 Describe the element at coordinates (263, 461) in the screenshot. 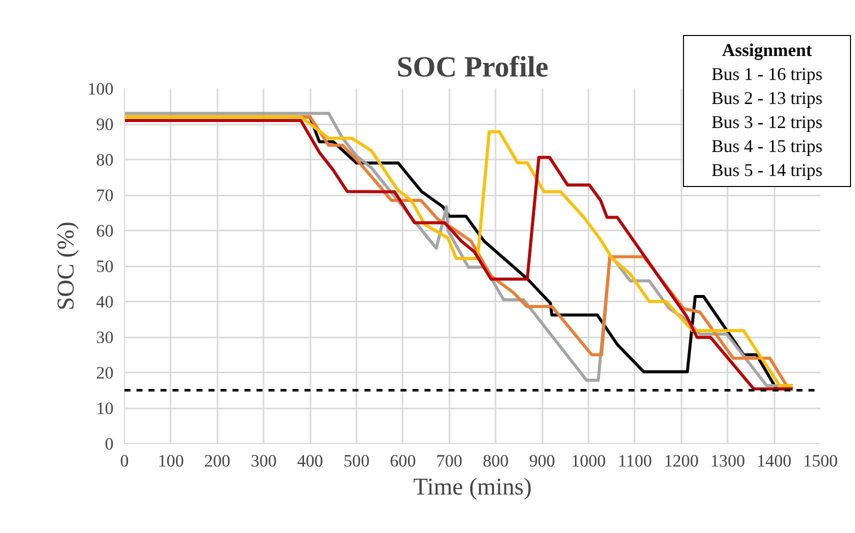

I see `x-tick-label: 300` at that location.